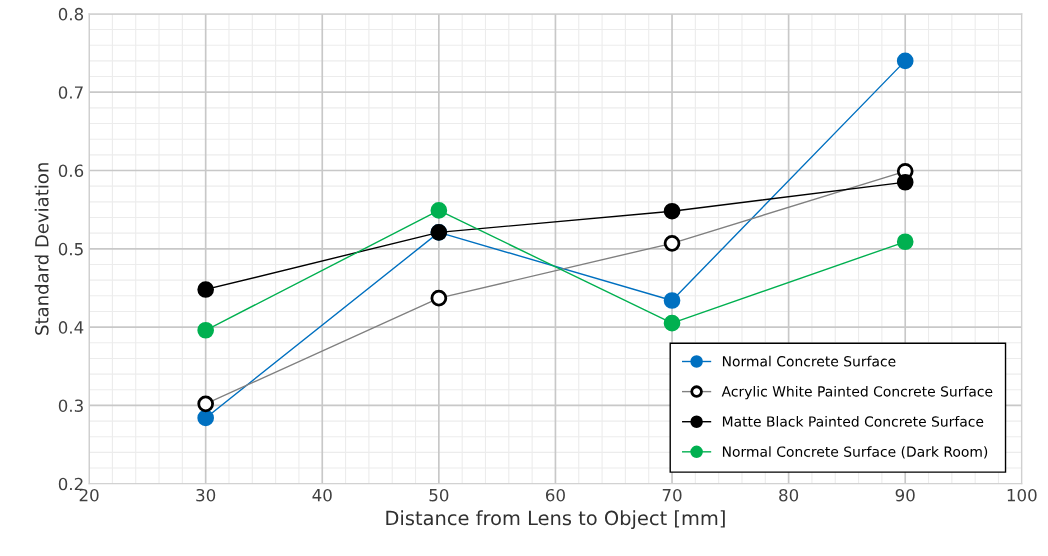  What do you see at coordinates (905, 495) in the screenshot?
I see `x-tick-label: 90` at bounding box center [905, 495].